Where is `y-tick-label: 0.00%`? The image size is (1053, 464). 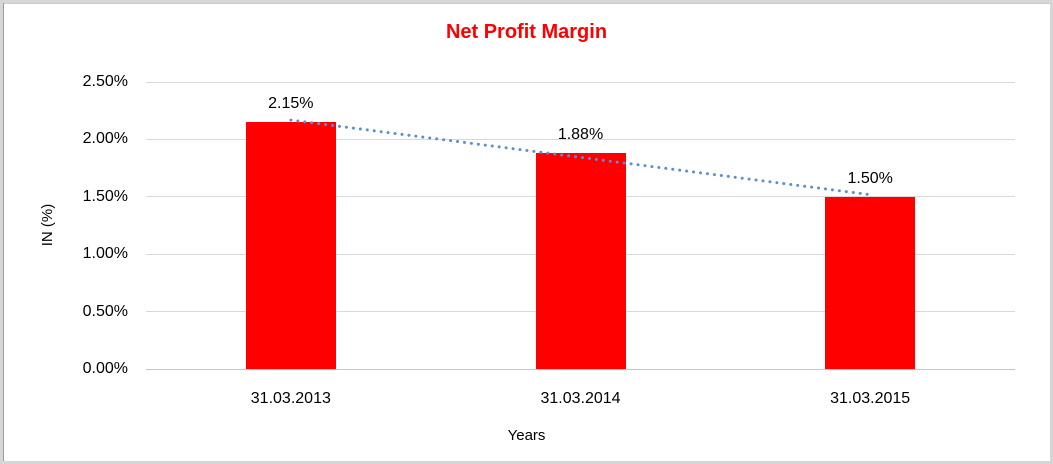 y-tick-label: 0.00% is located at coordinates (105, 368).